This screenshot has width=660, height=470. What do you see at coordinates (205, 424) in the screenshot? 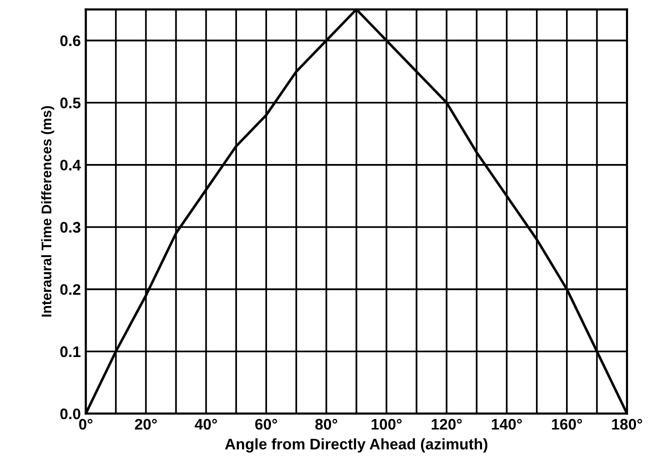
I see `x-tick-label: 40°` at bounding box center [205, 424].